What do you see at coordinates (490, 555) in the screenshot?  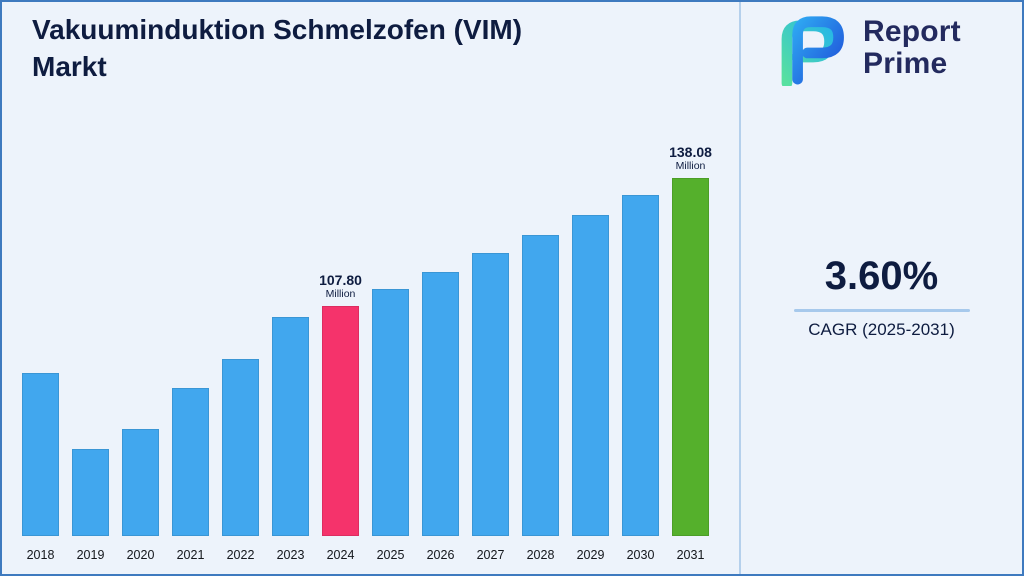 I see `bar-year-2027: 2027` at bounding box center [490, 555].